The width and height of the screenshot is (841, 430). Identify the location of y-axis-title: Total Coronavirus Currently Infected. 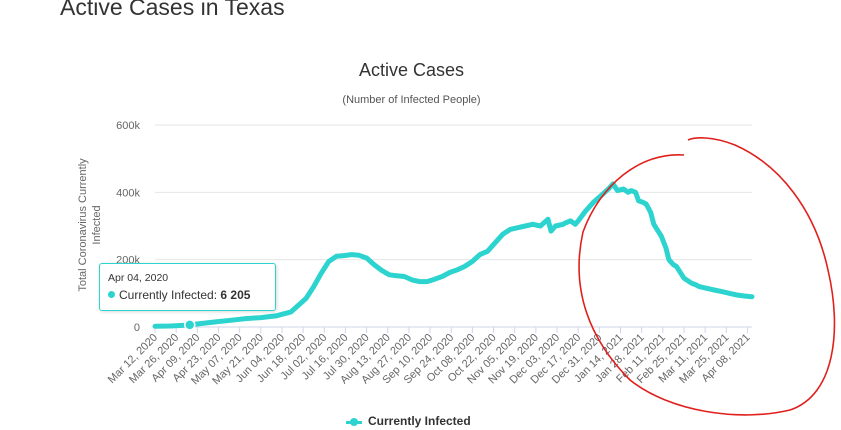
(90, 225).